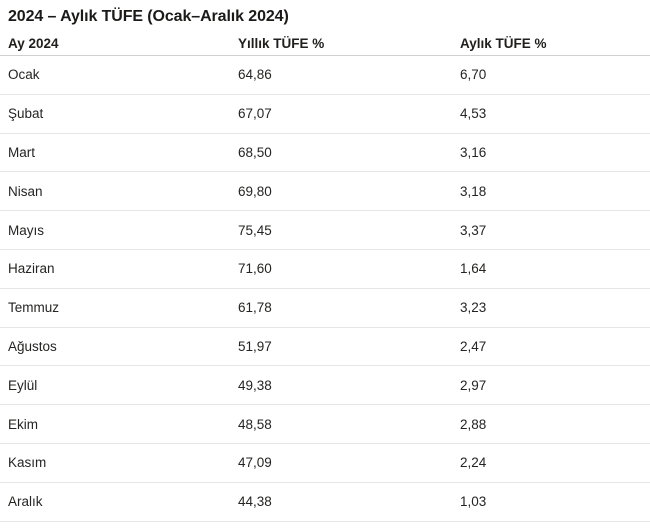  I want to click on header-cell-month: Ay 2024, so click(33, 43).